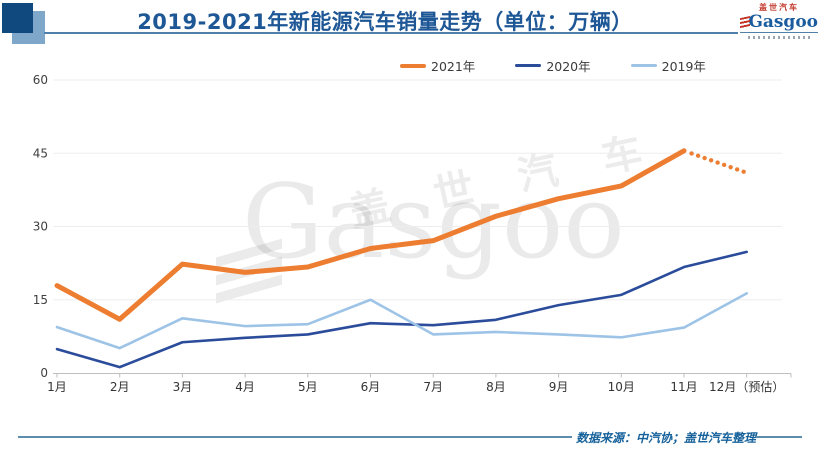 Image resolution: width=820 pixels, height=453 pixels. What do you see at coordinates (40, 300) in the screenshot?
I see `y-axis-label: 15` at bounding box center [40, 300].